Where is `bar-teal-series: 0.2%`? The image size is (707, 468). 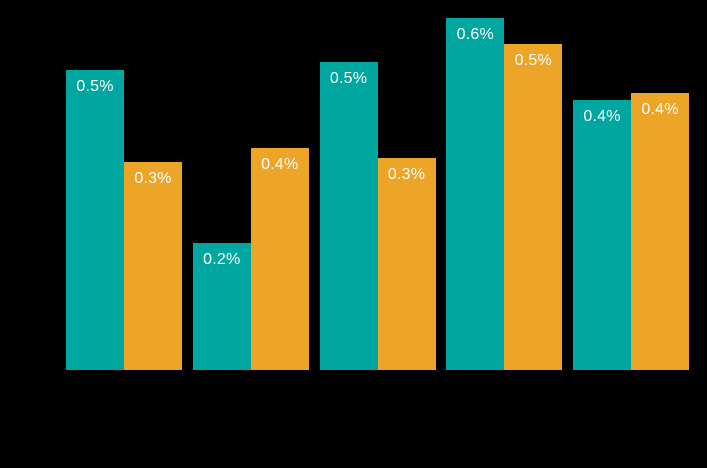
bar-teal-series: 0.2% is located at coordinates (221, 306).